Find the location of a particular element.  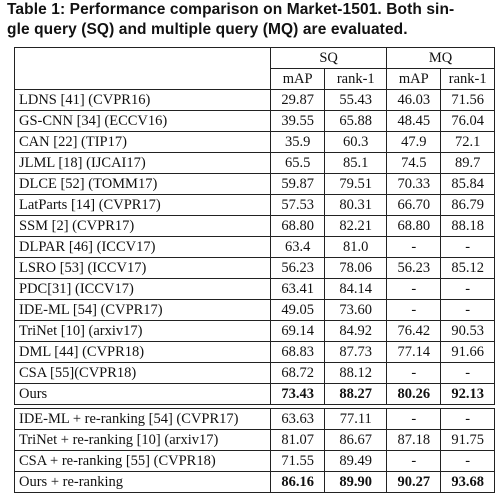

value-cell: 71.56 is located at coordinates (467, 100).